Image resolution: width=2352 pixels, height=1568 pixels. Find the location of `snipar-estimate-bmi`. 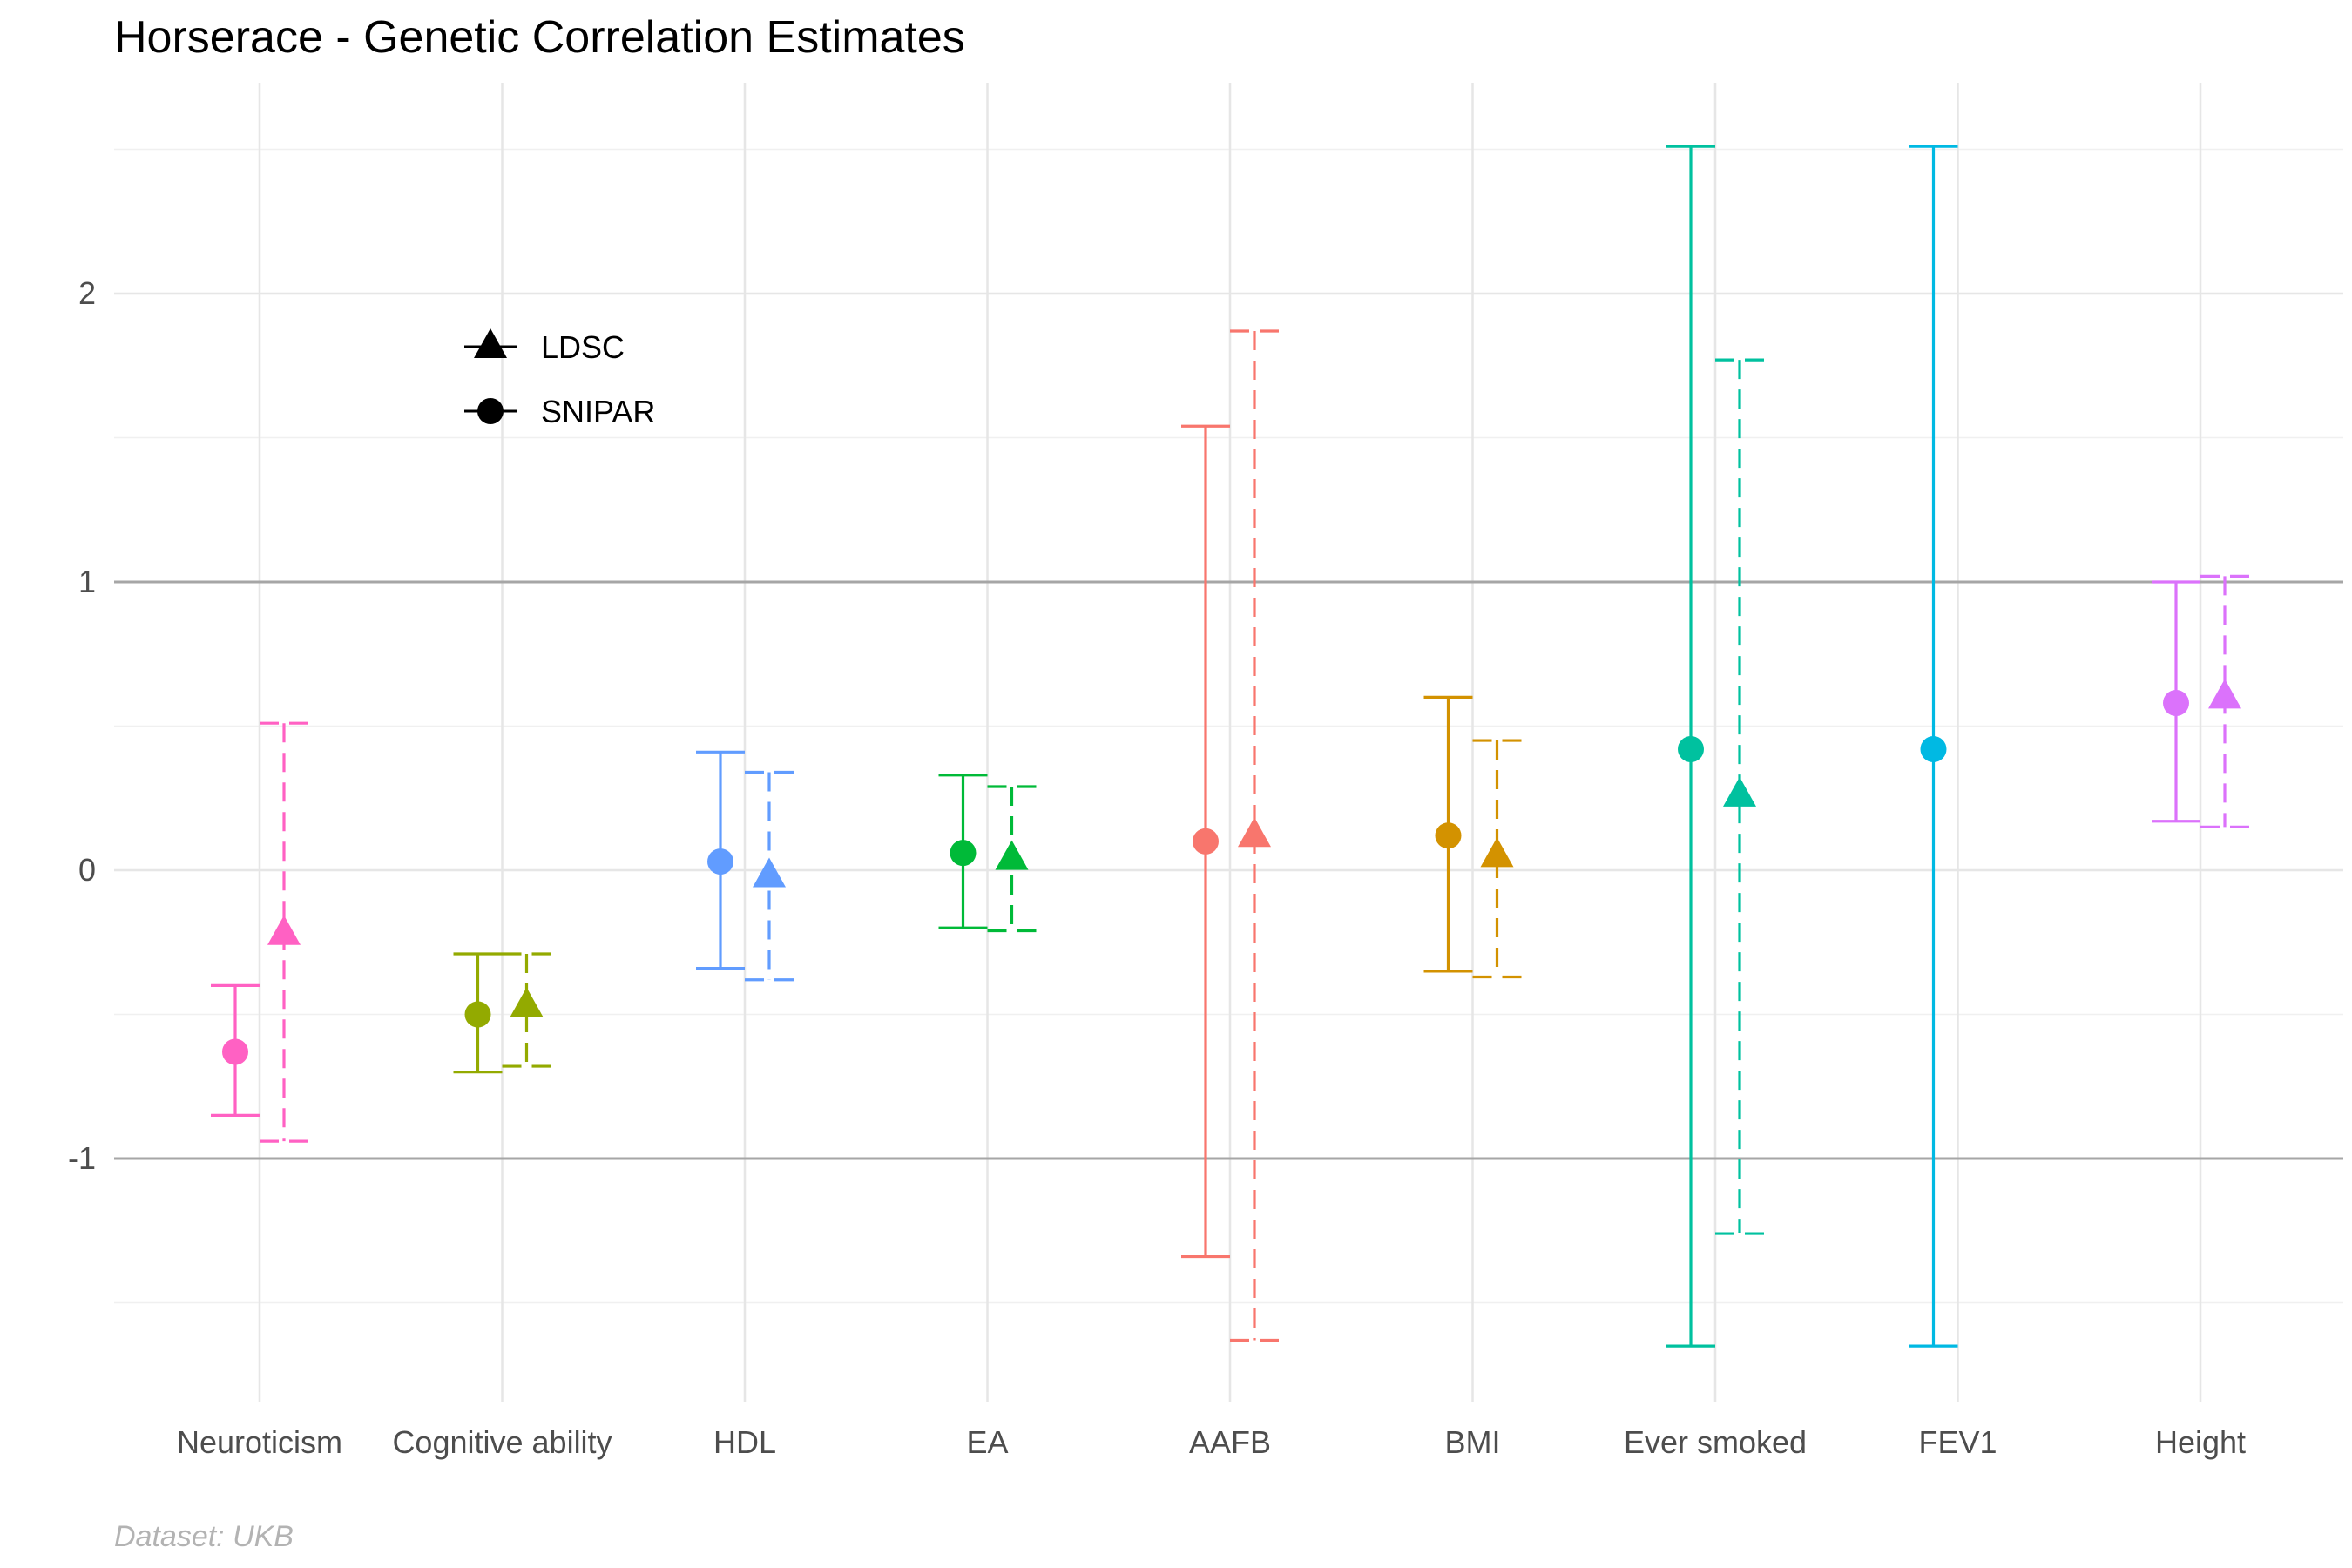

snipar-estimate-bmi is located at coordinates (1448, 834).